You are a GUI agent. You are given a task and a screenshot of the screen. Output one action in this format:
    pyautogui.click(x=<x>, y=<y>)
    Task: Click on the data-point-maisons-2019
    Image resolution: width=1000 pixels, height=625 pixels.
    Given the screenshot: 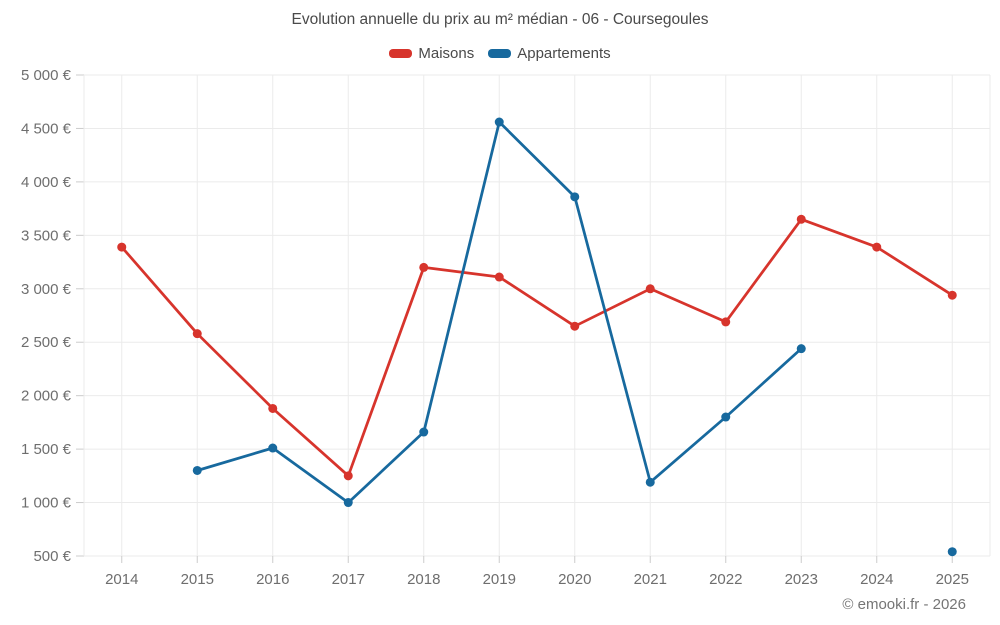 What is the action you would take?
    pyautogui.click(x=499, y=277)
    